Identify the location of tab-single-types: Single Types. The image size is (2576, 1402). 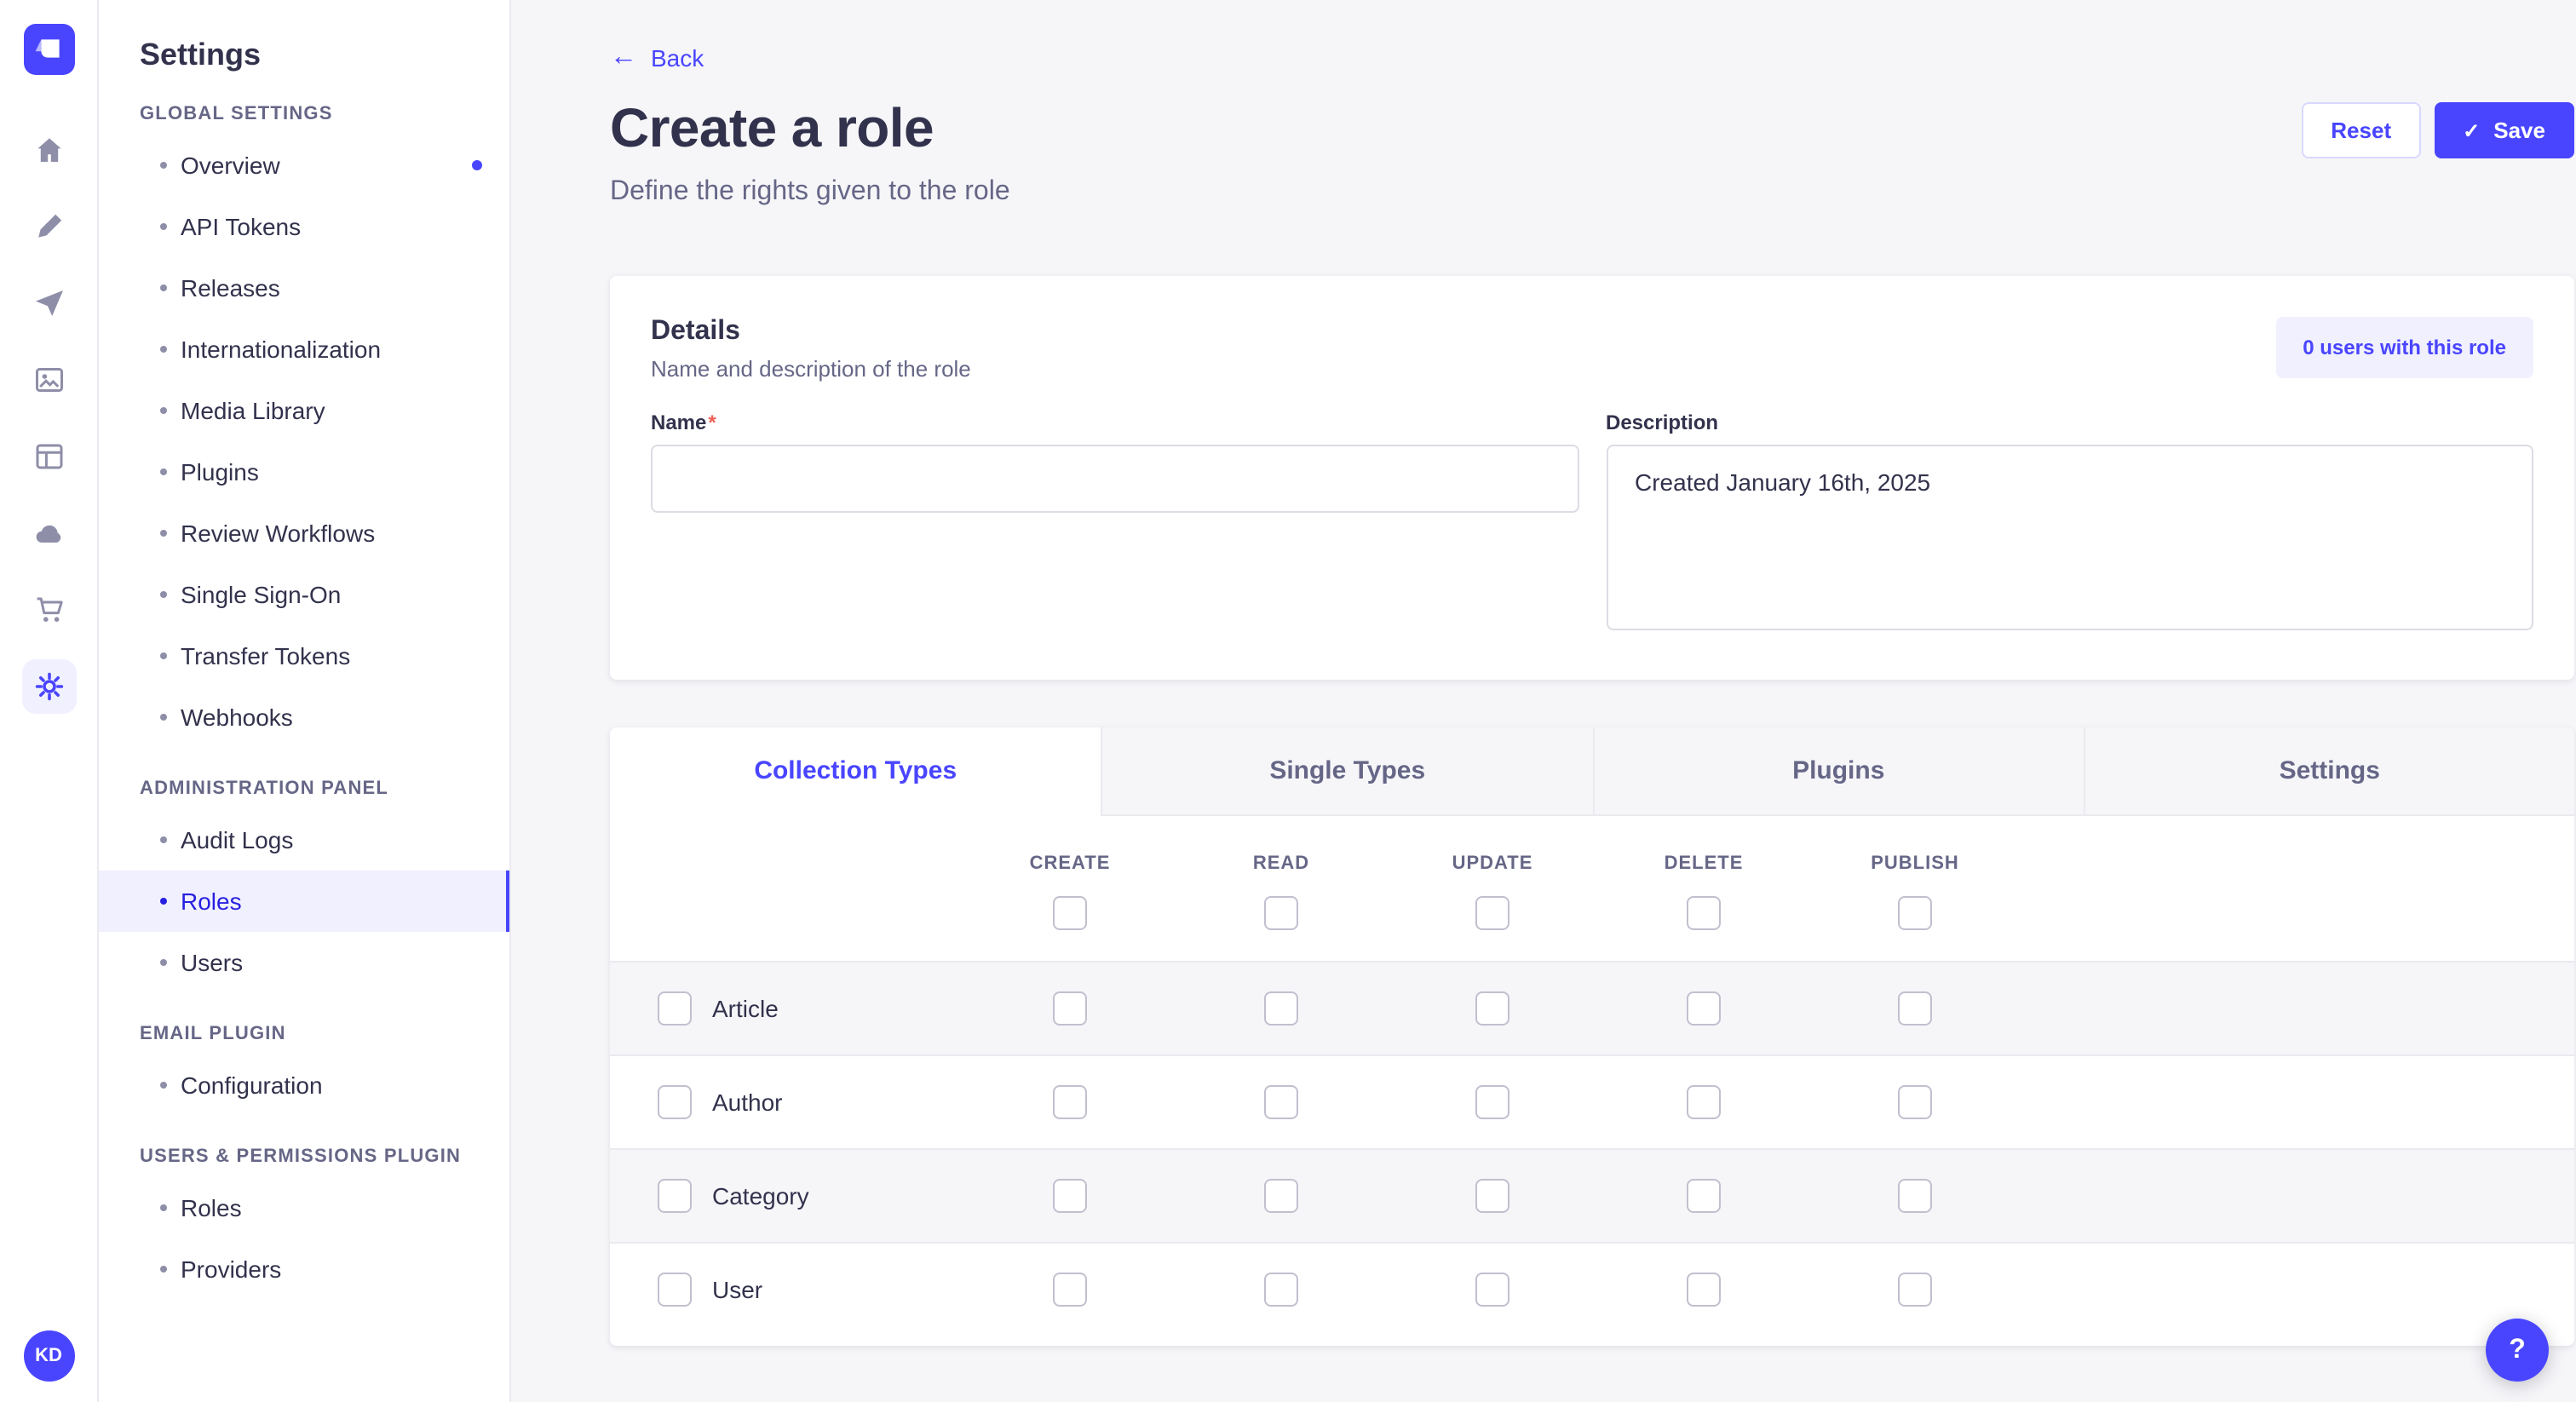
(1347, 771).